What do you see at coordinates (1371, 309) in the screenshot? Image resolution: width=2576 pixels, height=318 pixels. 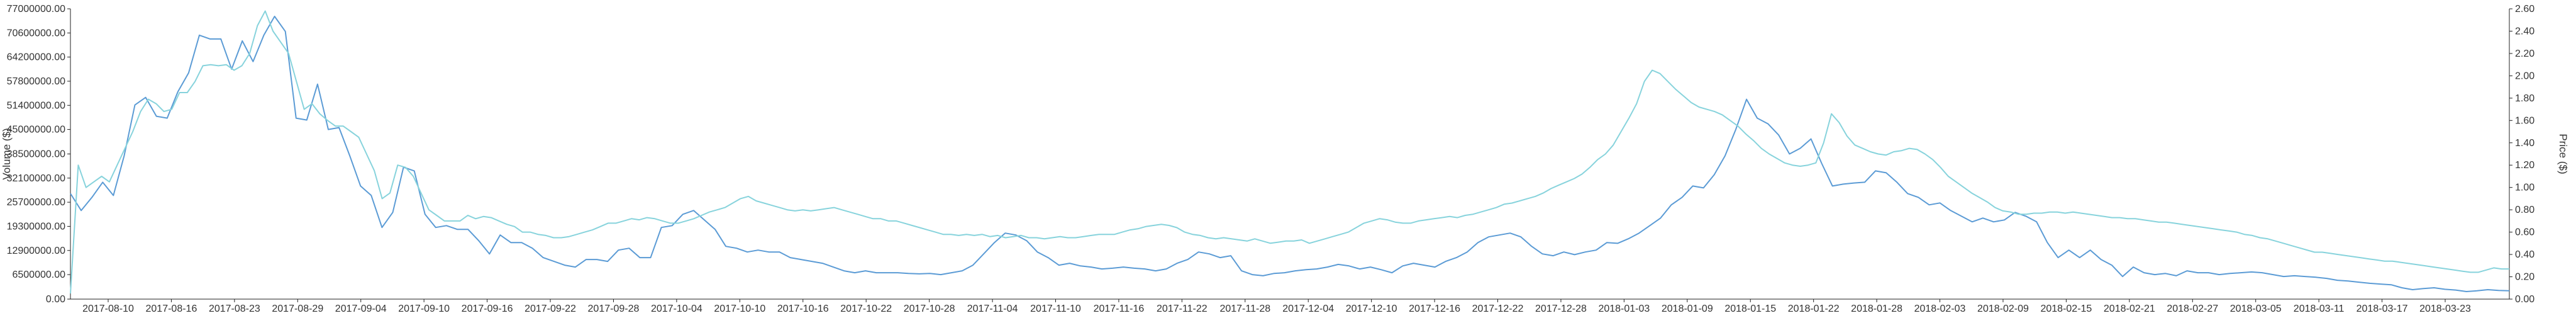 I see `x-tick-label: 2017-12-10` at bounding box center [1371, 309].